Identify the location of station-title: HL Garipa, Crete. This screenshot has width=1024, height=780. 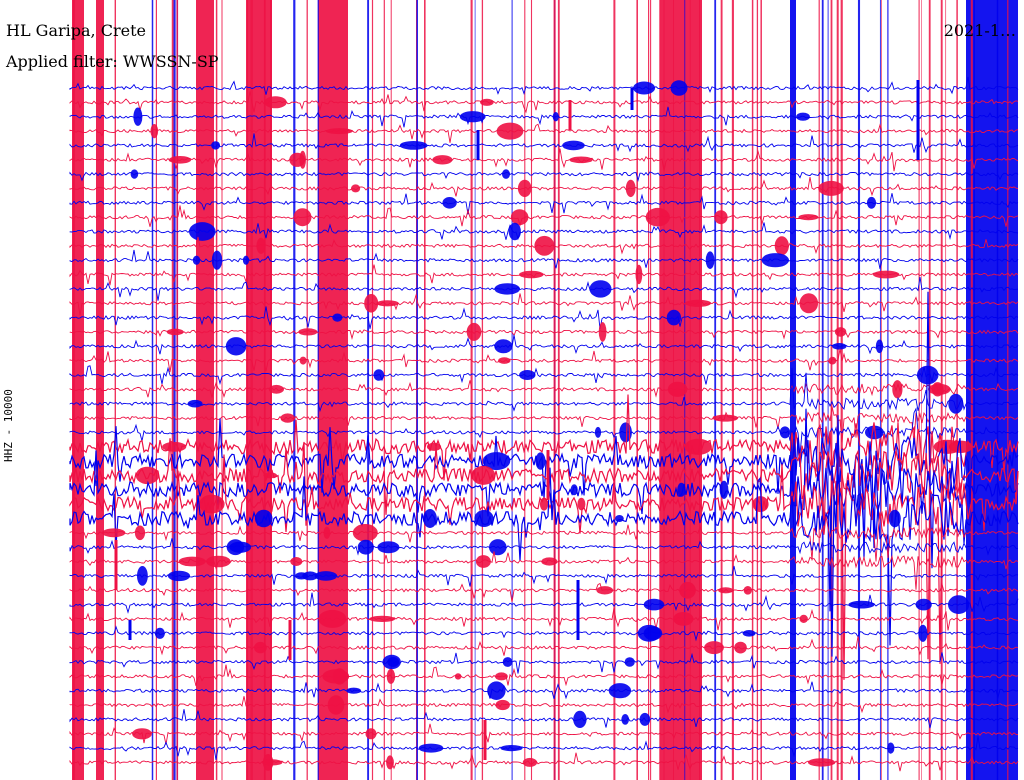
(76, 30).